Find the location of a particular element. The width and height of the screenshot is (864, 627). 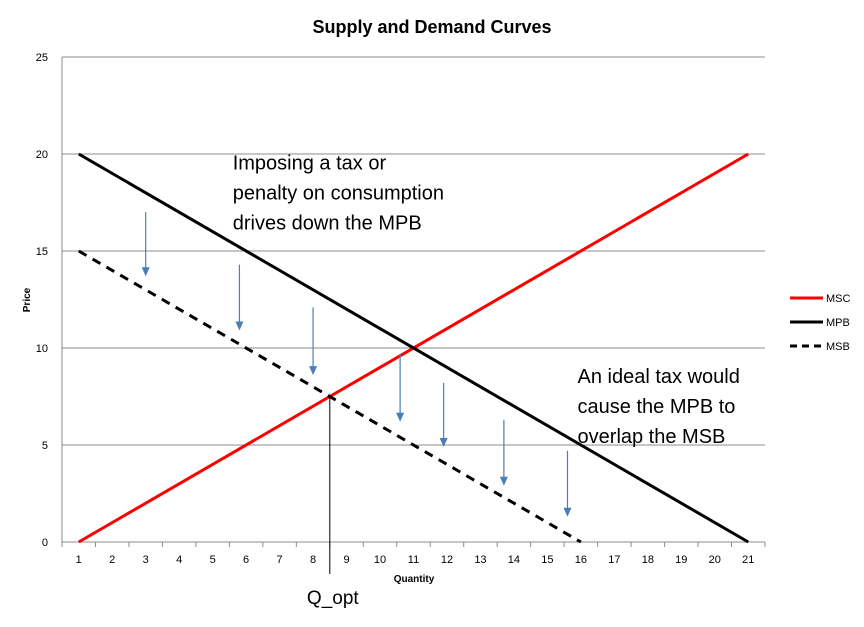

x-tick-label: 3 is located at coordinates (146, 560).